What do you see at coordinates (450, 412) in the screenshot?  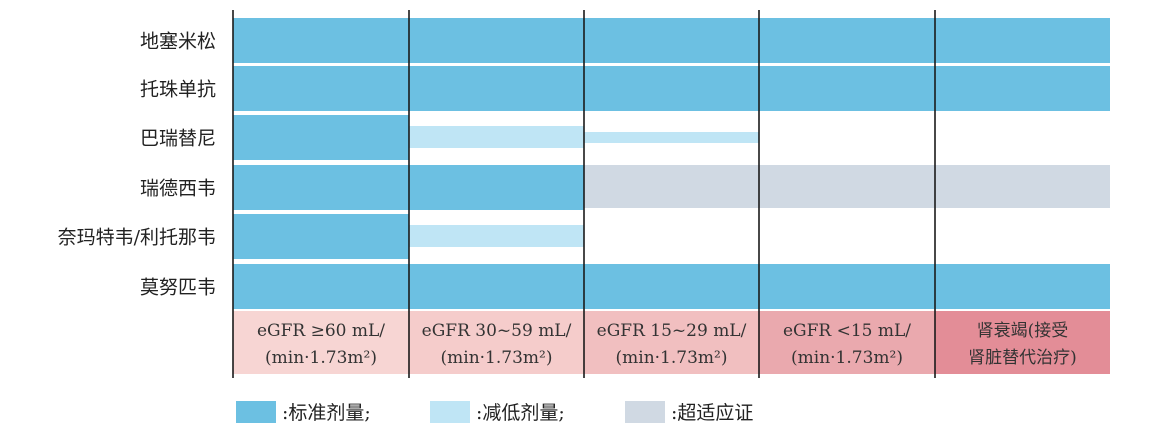 I see `legend-swatch-reduced` at bounding box center [450, 412].